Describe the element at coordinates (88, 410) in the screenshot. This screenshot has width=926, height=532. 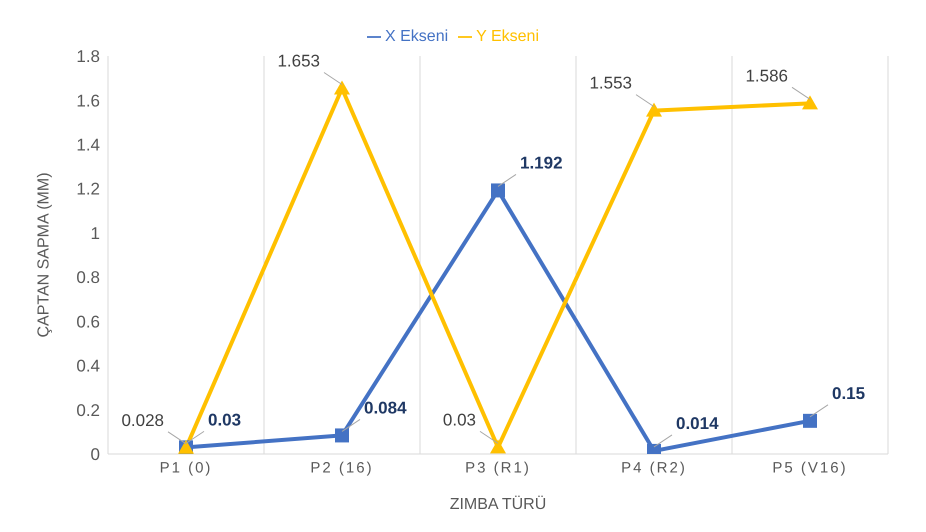
I see `y-tick-label: 0.2` at that location.